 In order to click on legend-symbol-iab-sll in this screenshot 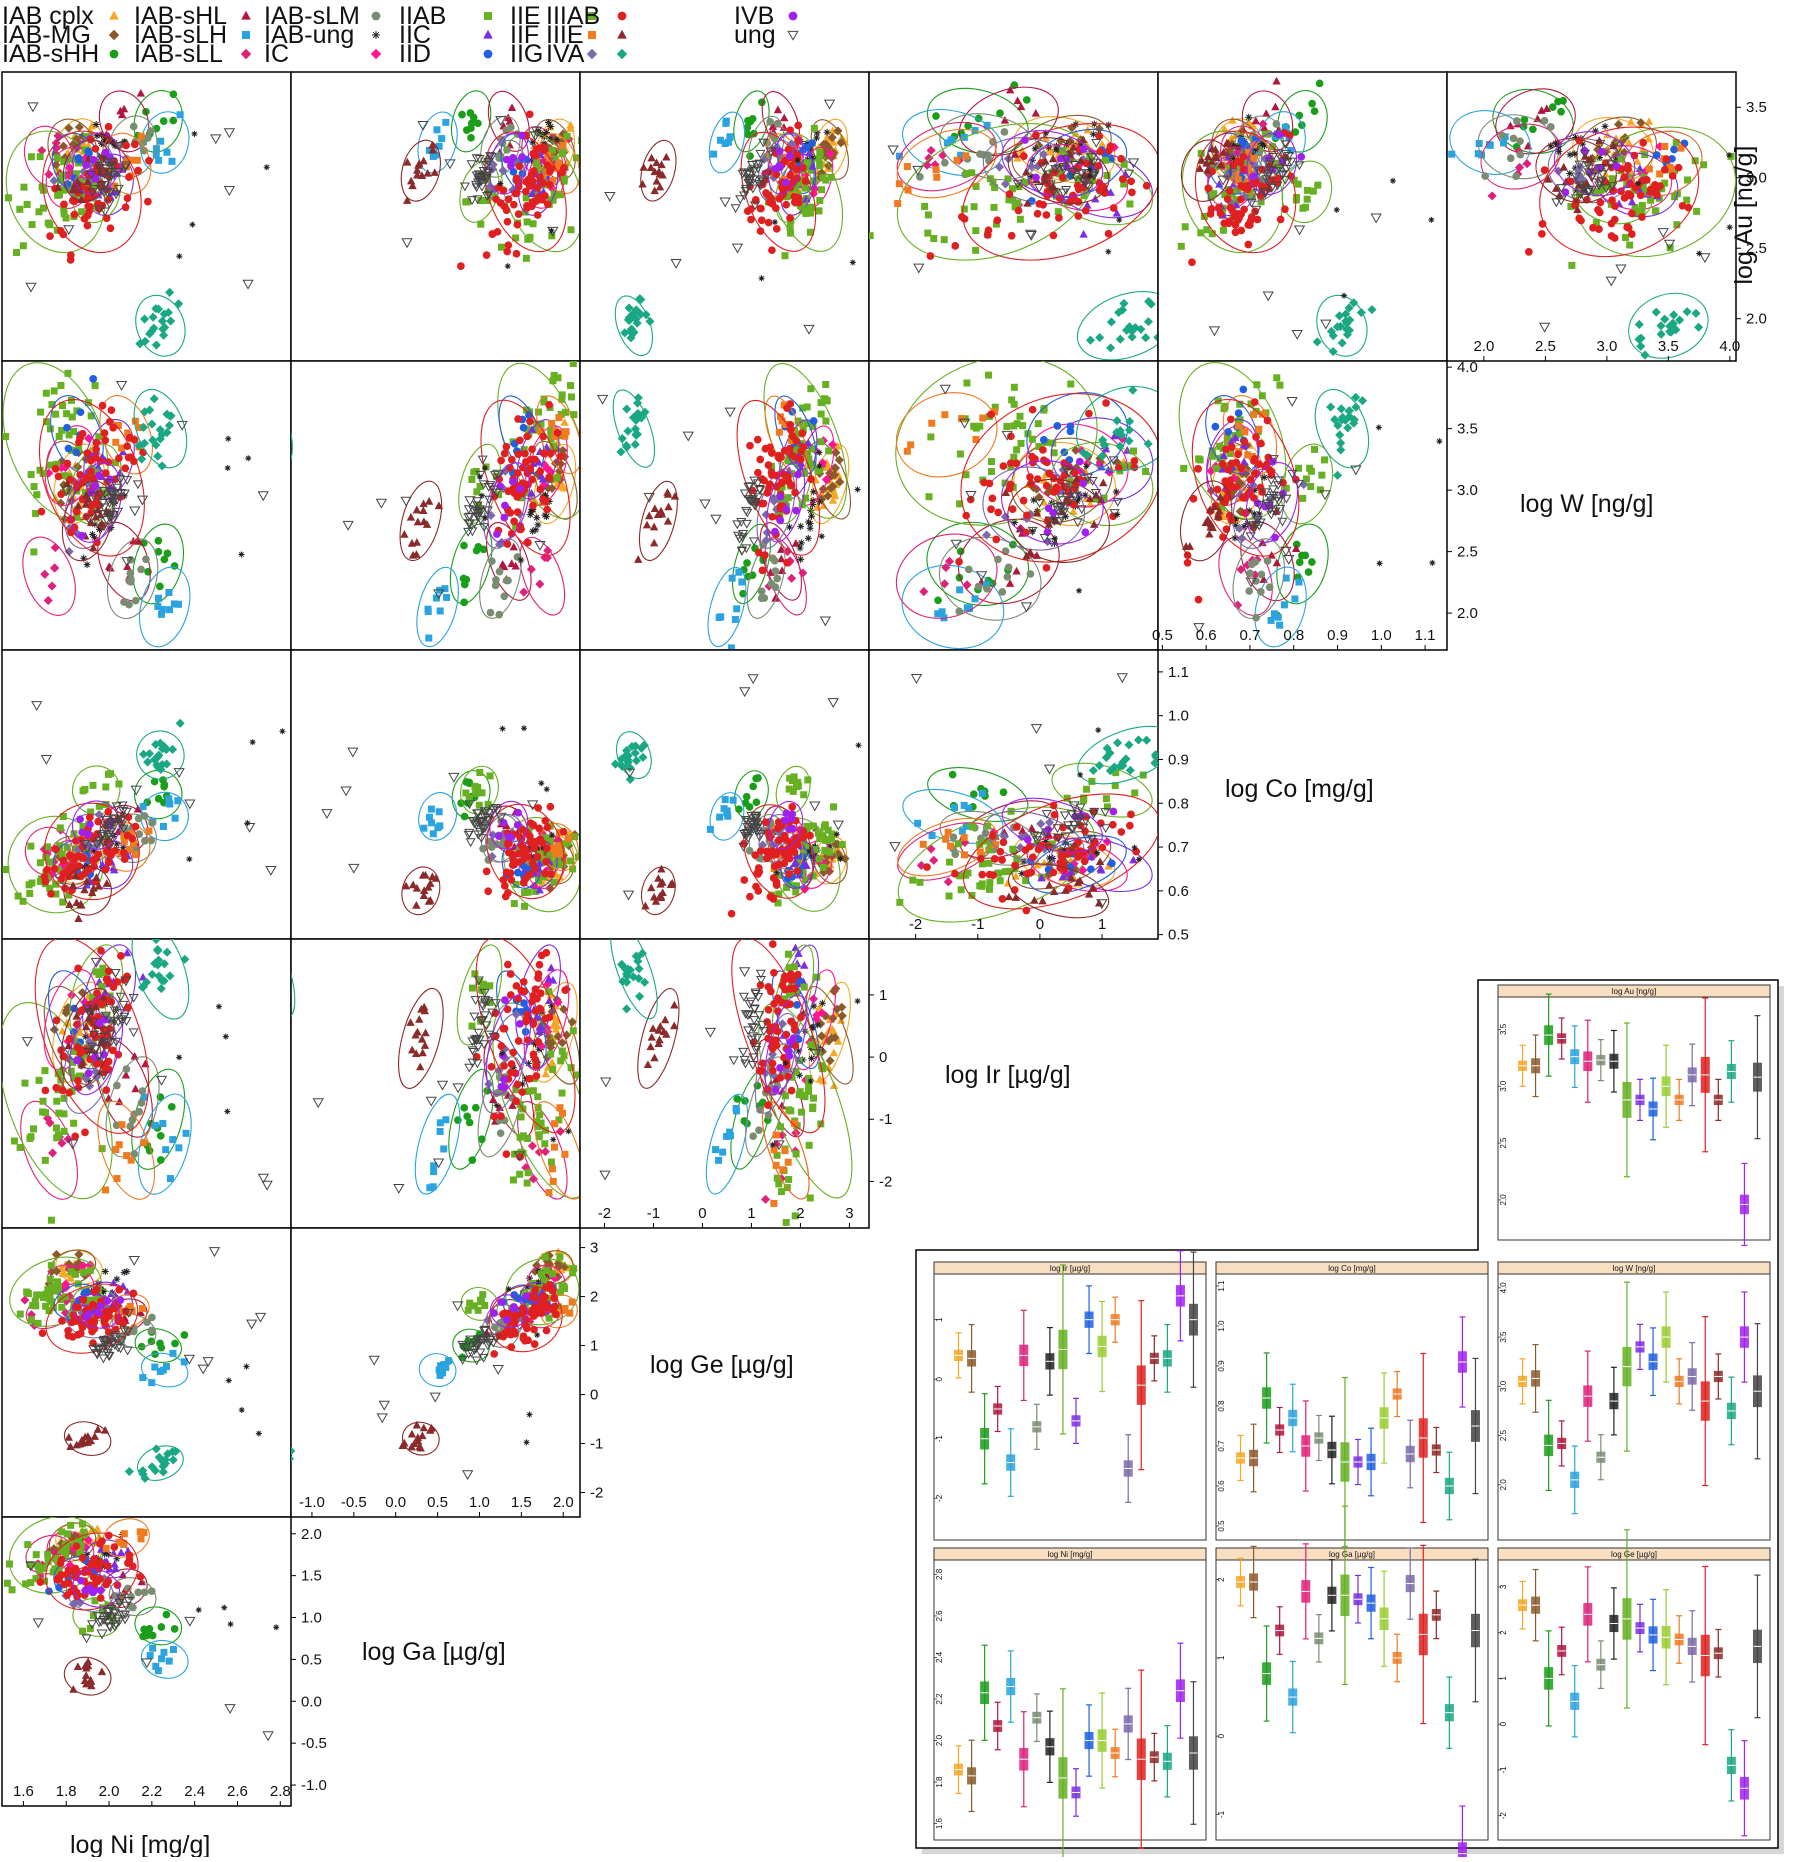, I will do `click(246, 54)`.